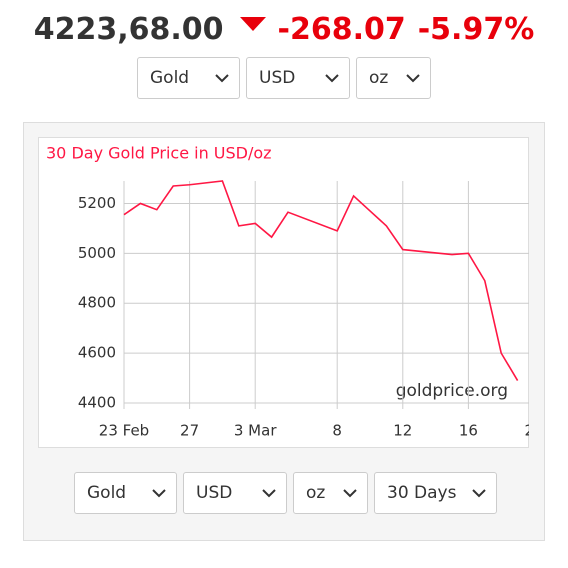 The height and width of the screenshot is (568, 568). Describe the element at coordinates (452, 391) in the screenshot. I see `watermark: goldprice.org` at that location.